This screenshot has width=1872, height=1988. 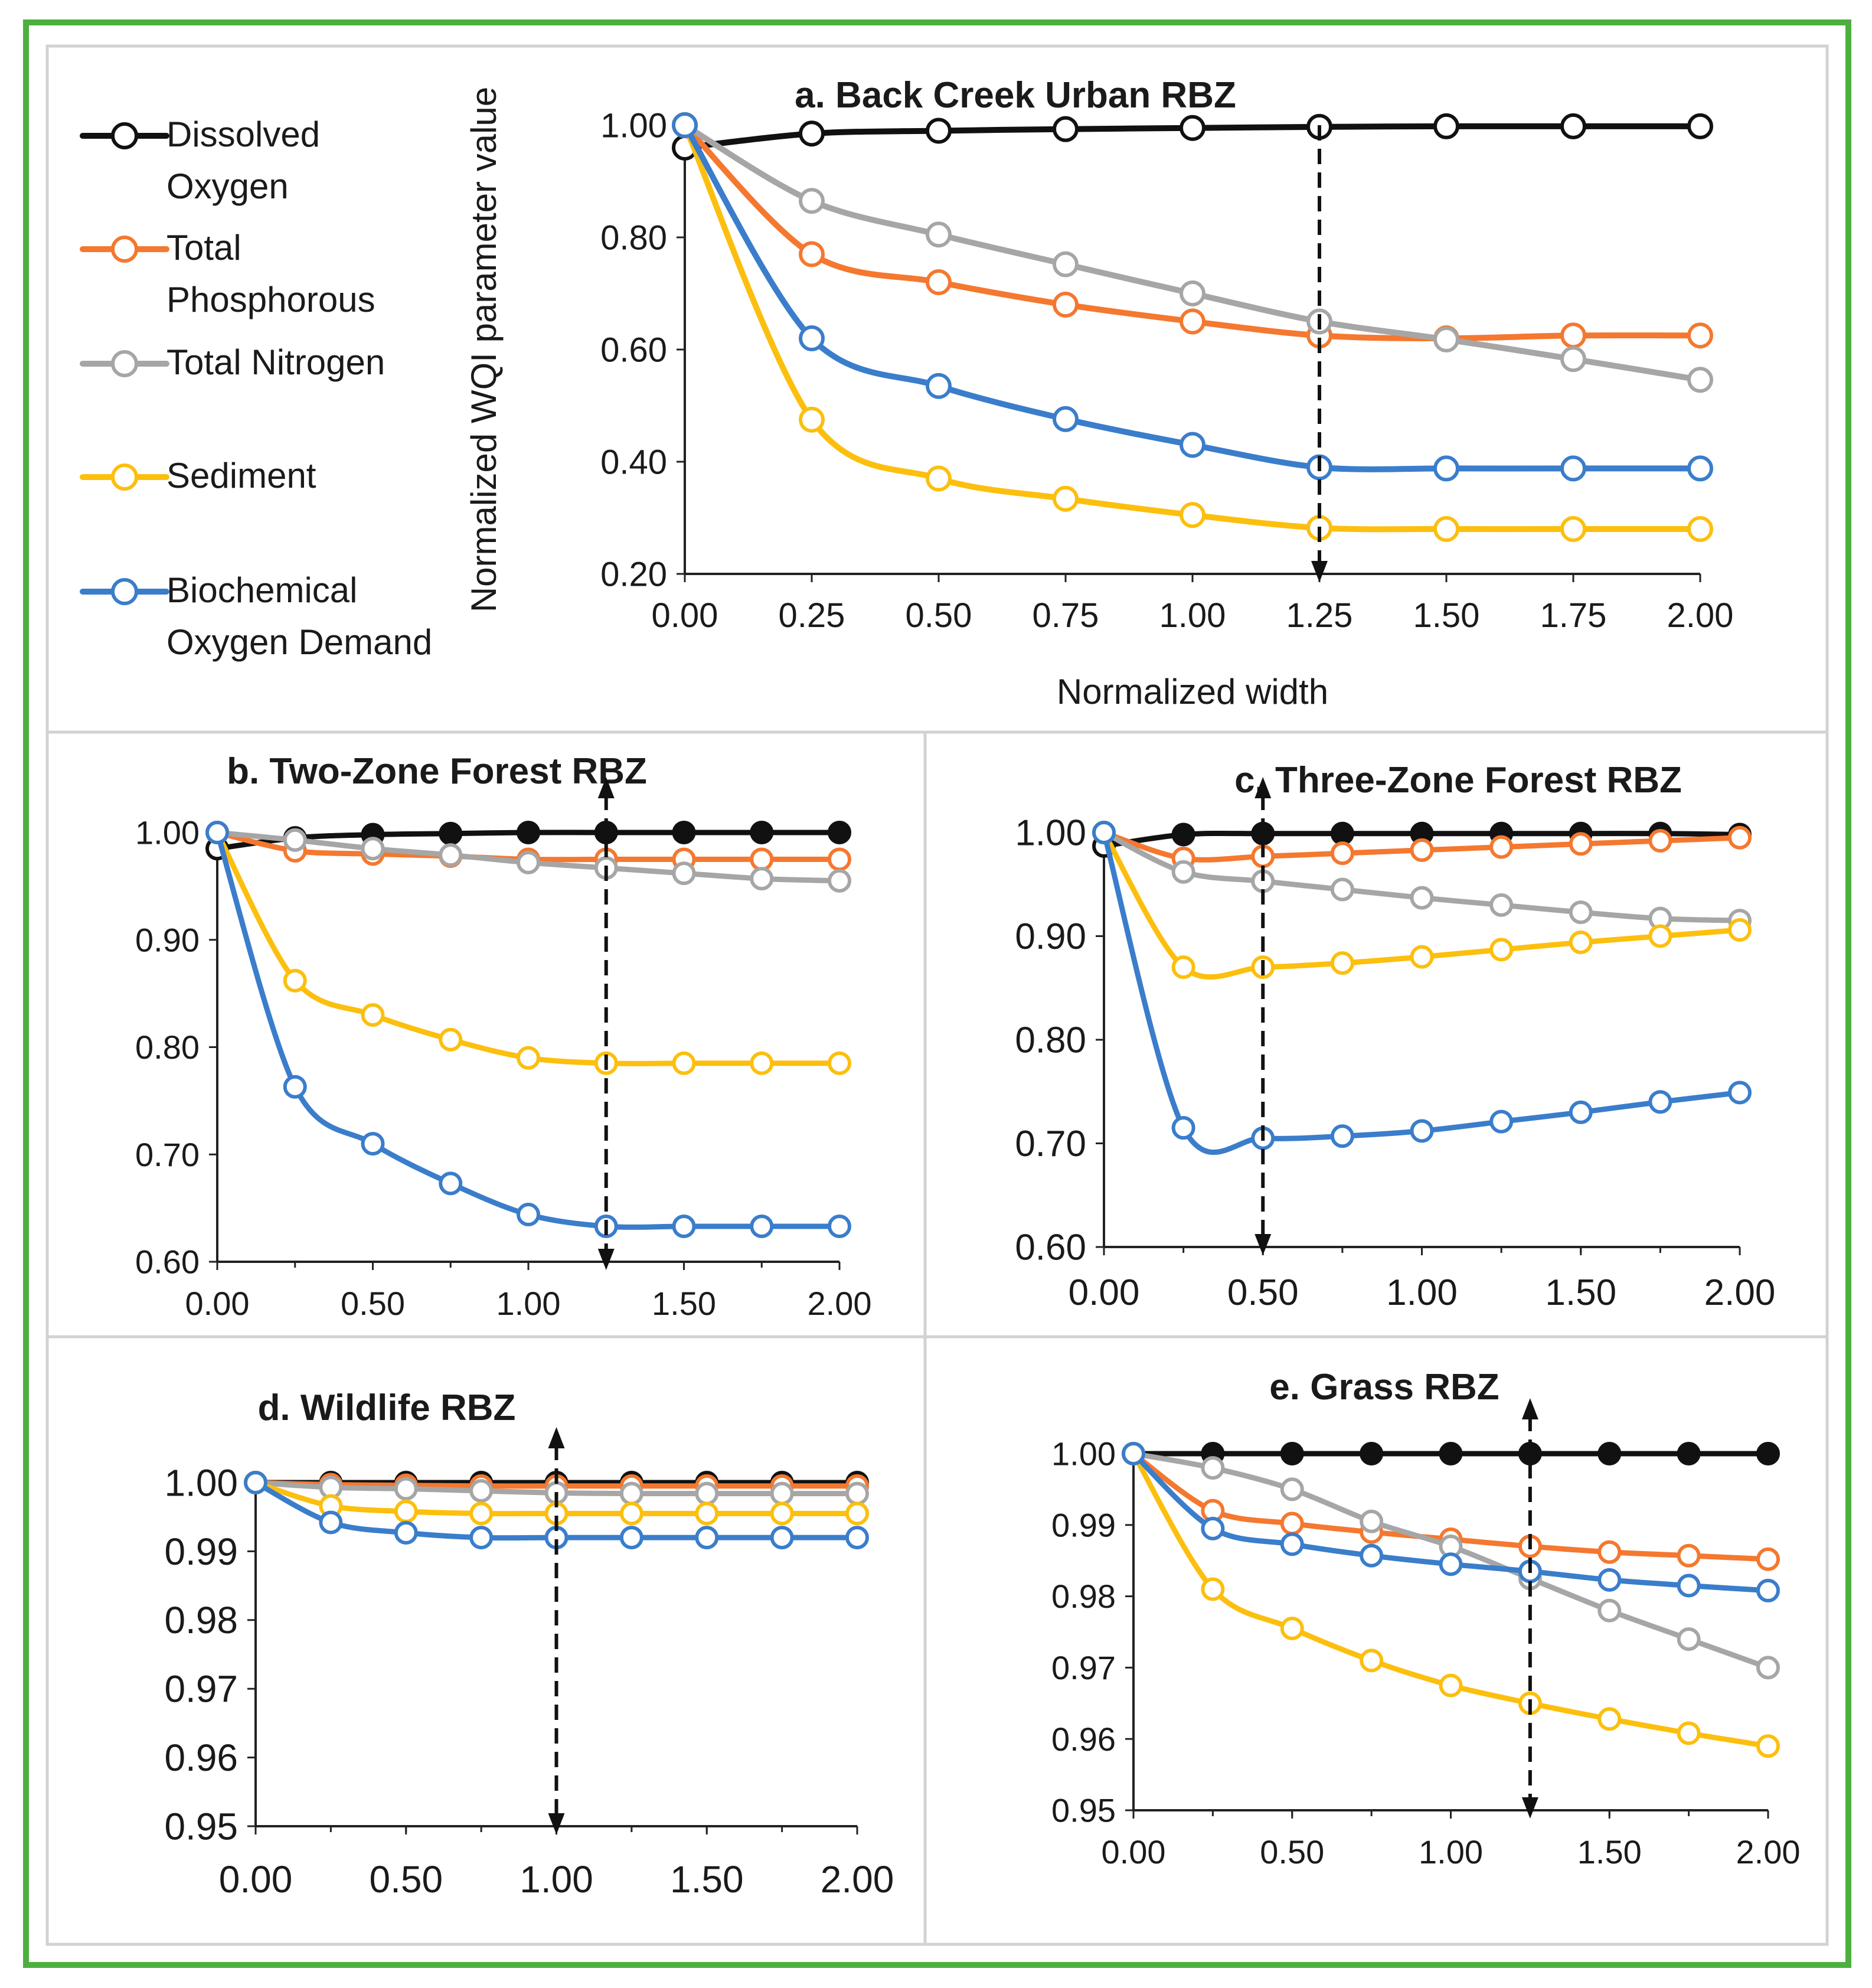 What do you see at coordinates (1050, 1248) in the screenshot?
I see `y-tick-label: 0.60` at bounding box center [1050, 1248].